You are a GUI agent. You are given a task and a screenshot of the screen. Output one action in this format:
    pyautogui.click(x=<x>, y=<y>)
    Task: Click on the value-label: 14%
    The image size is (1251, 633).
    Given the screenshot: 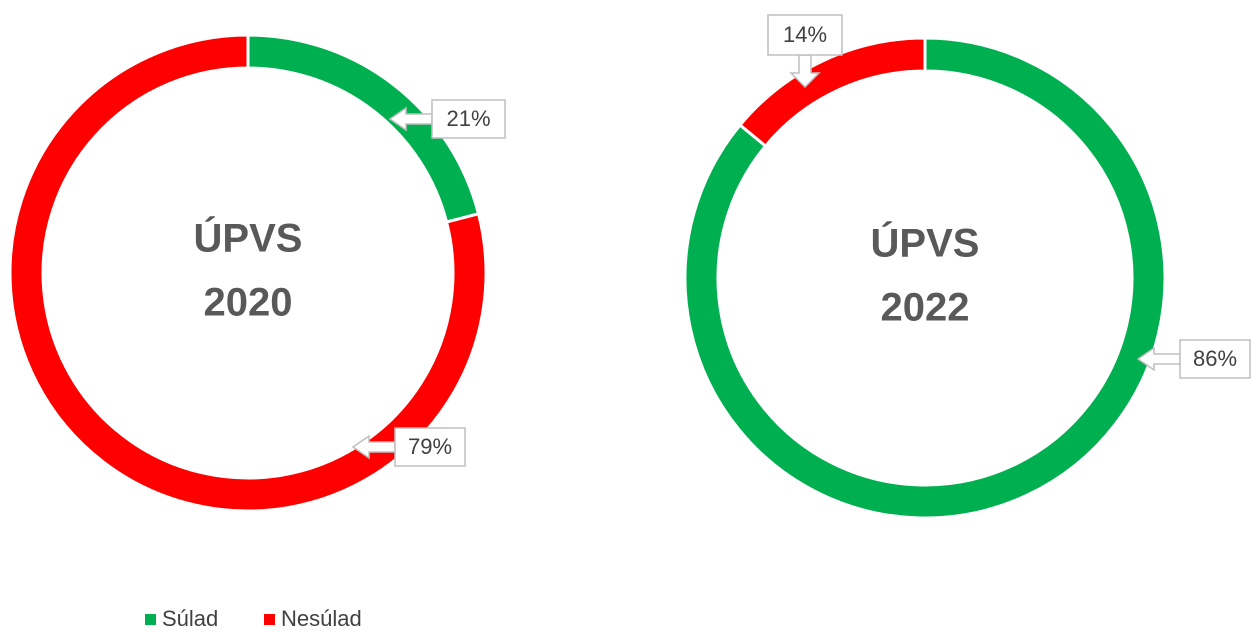 What is the action you would take?
    pyautogui.click(x=805, y=34)
    